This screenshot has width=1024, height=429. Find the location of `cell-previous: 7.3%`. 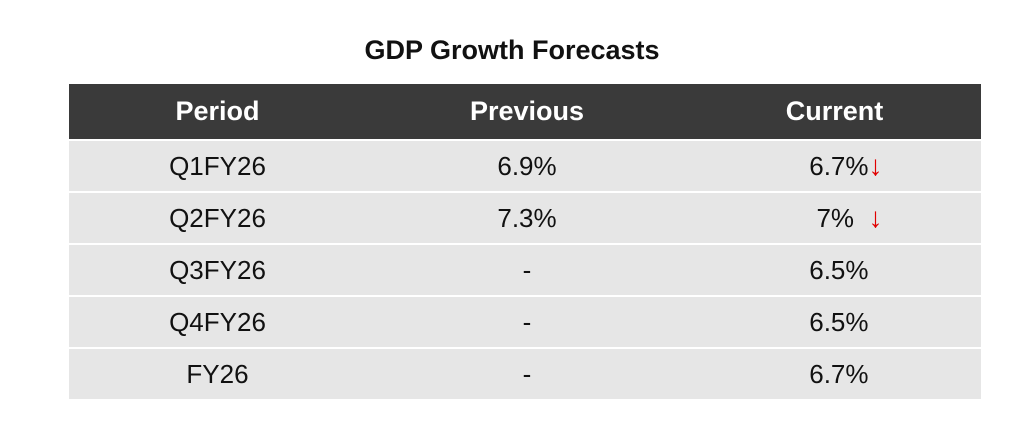

cell-previous: 7.3% is located at coordinates (527, 217).